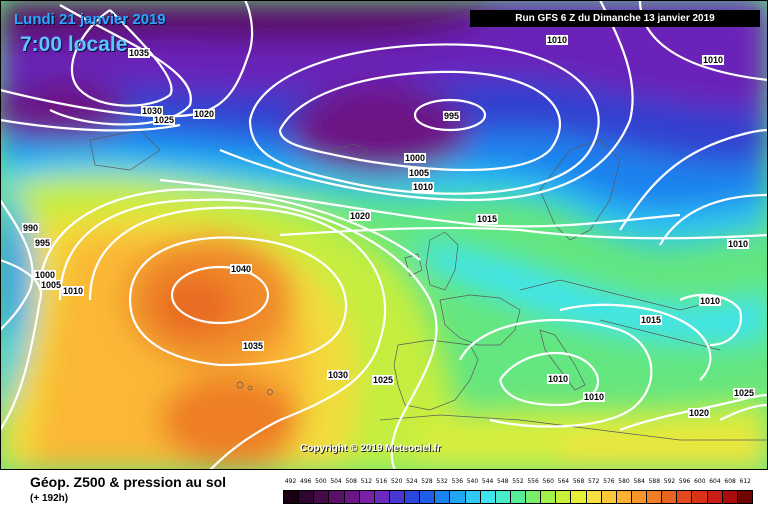 The width and height of the screenshot is (768, 512). What do you see at coordinates (90, 19) in the screenshot?
I see `forecast-date: Lundi 21 janvier 2019` at bounding box center [90, 19].